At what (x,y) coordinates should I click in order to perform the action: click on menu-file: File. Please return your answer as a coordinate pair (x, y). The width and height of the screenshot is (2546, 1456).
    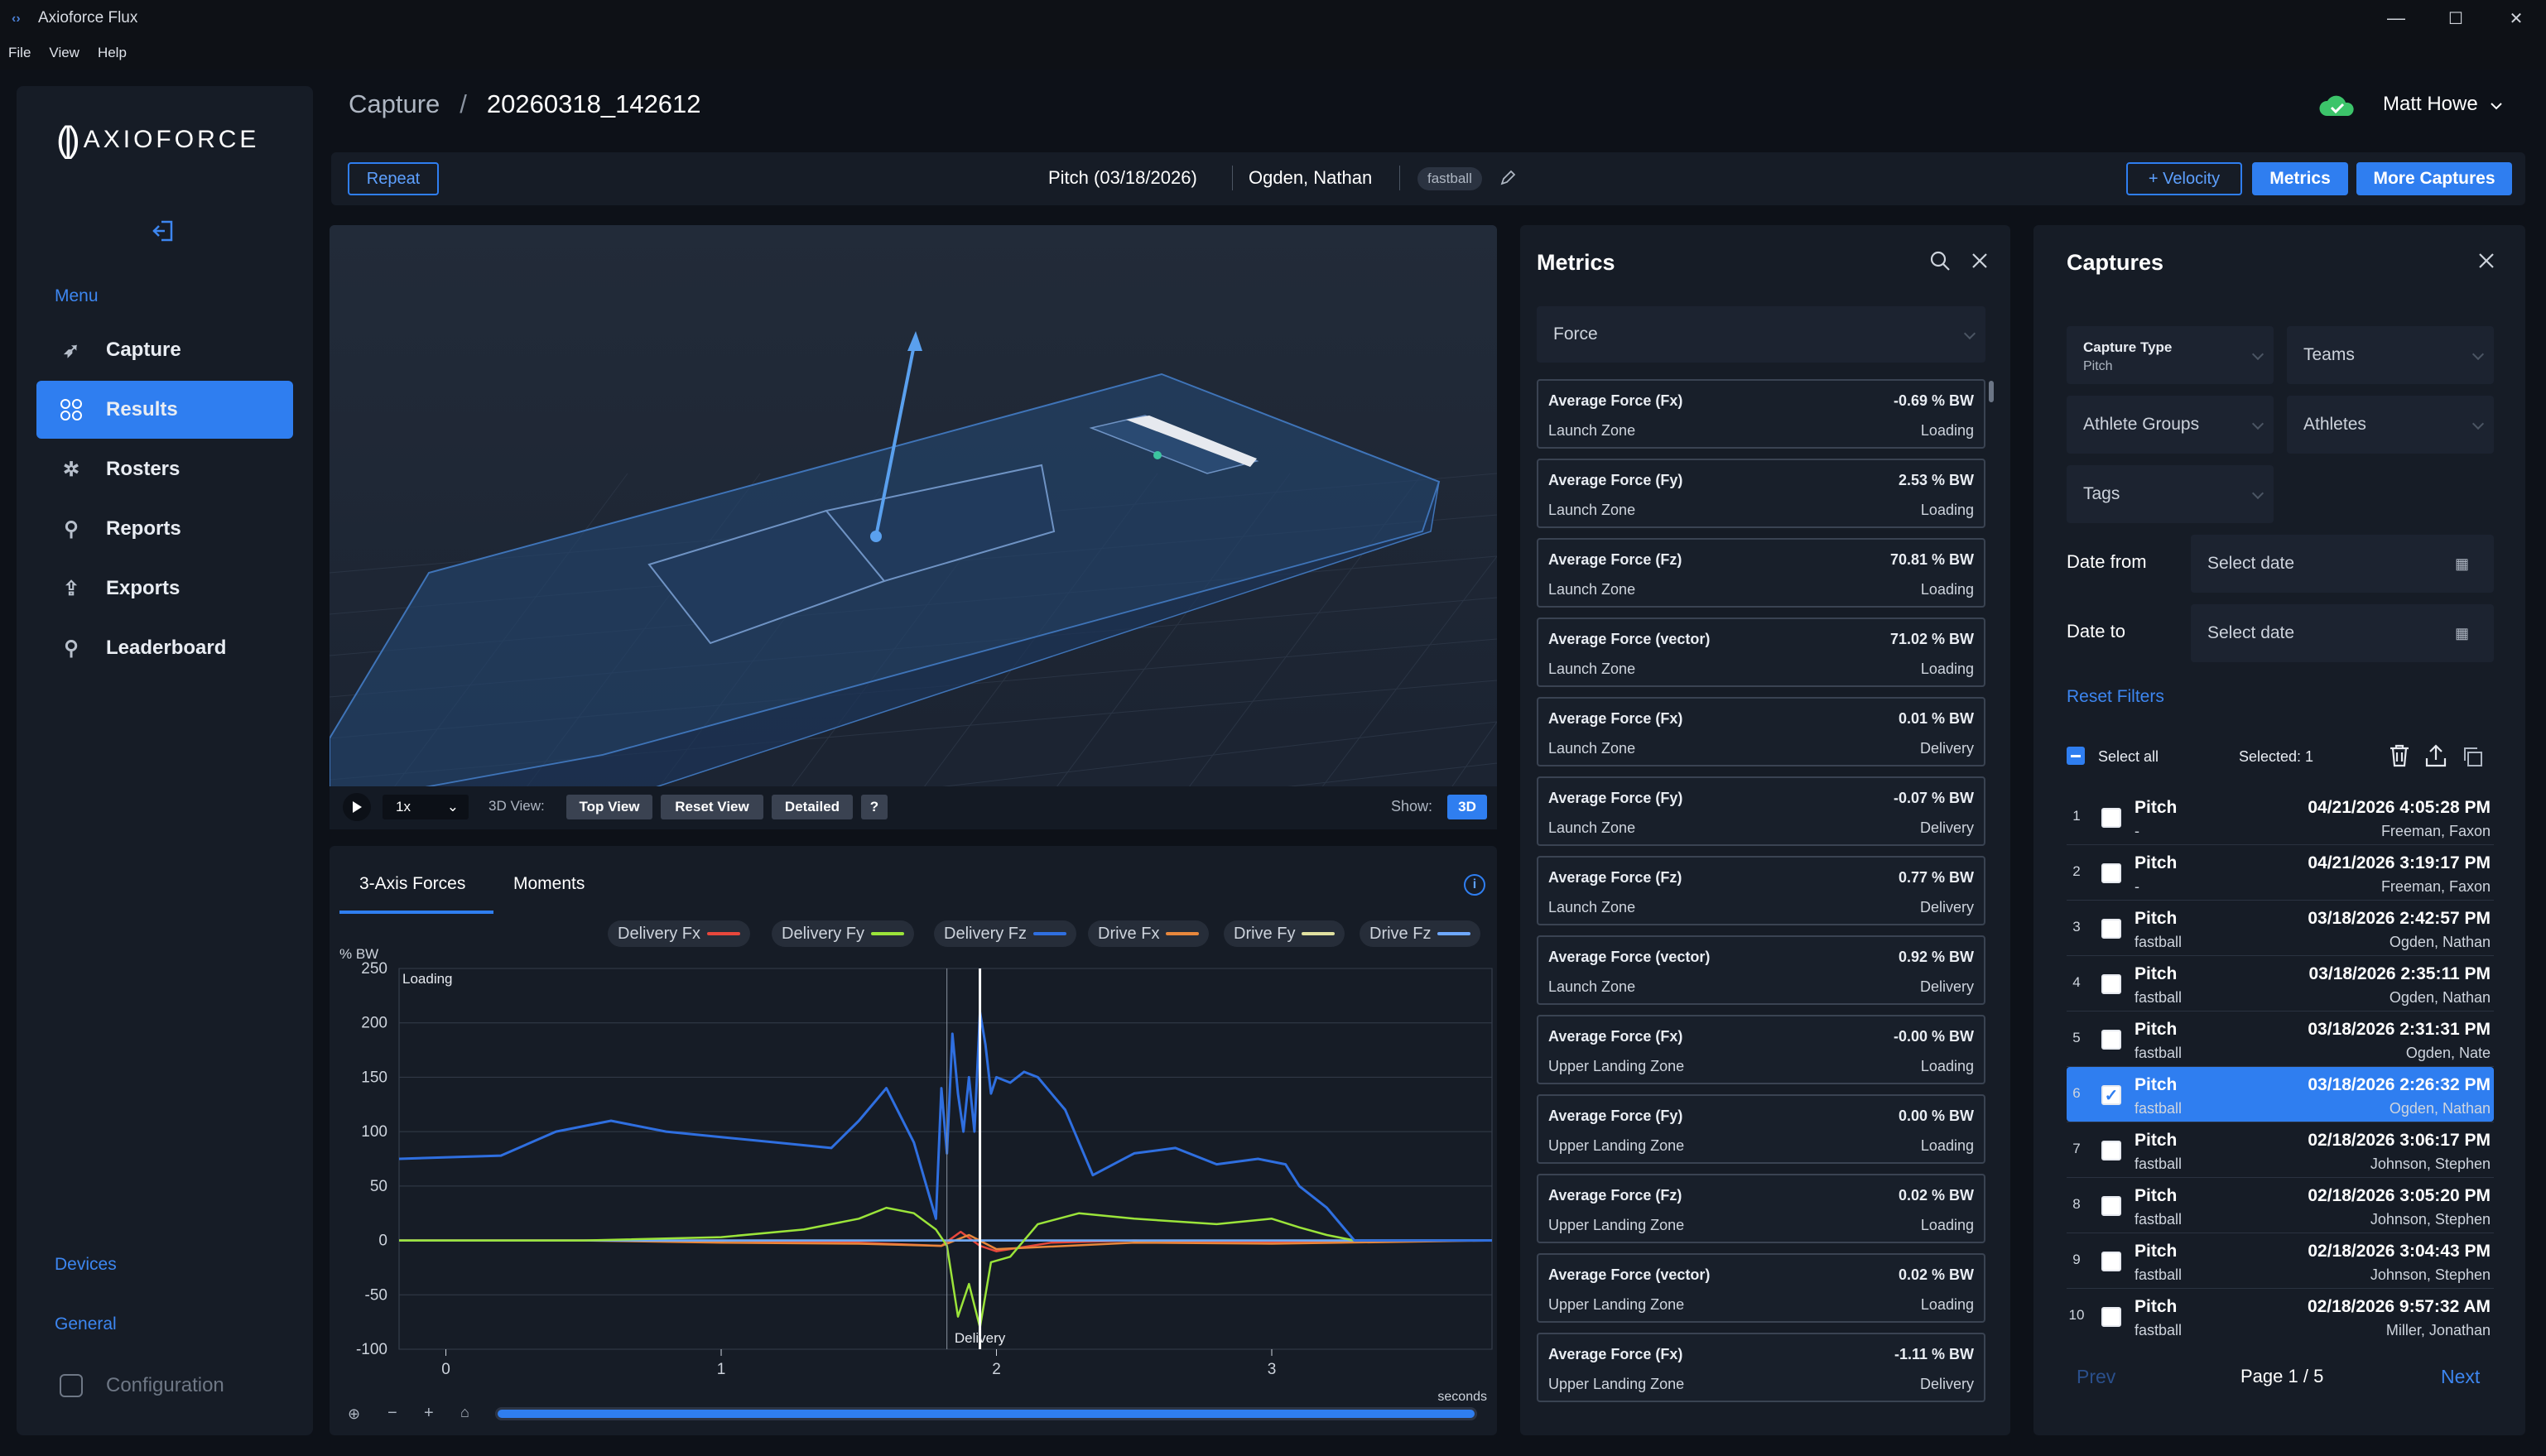
    Looking at the image, I should click on (19, 52).